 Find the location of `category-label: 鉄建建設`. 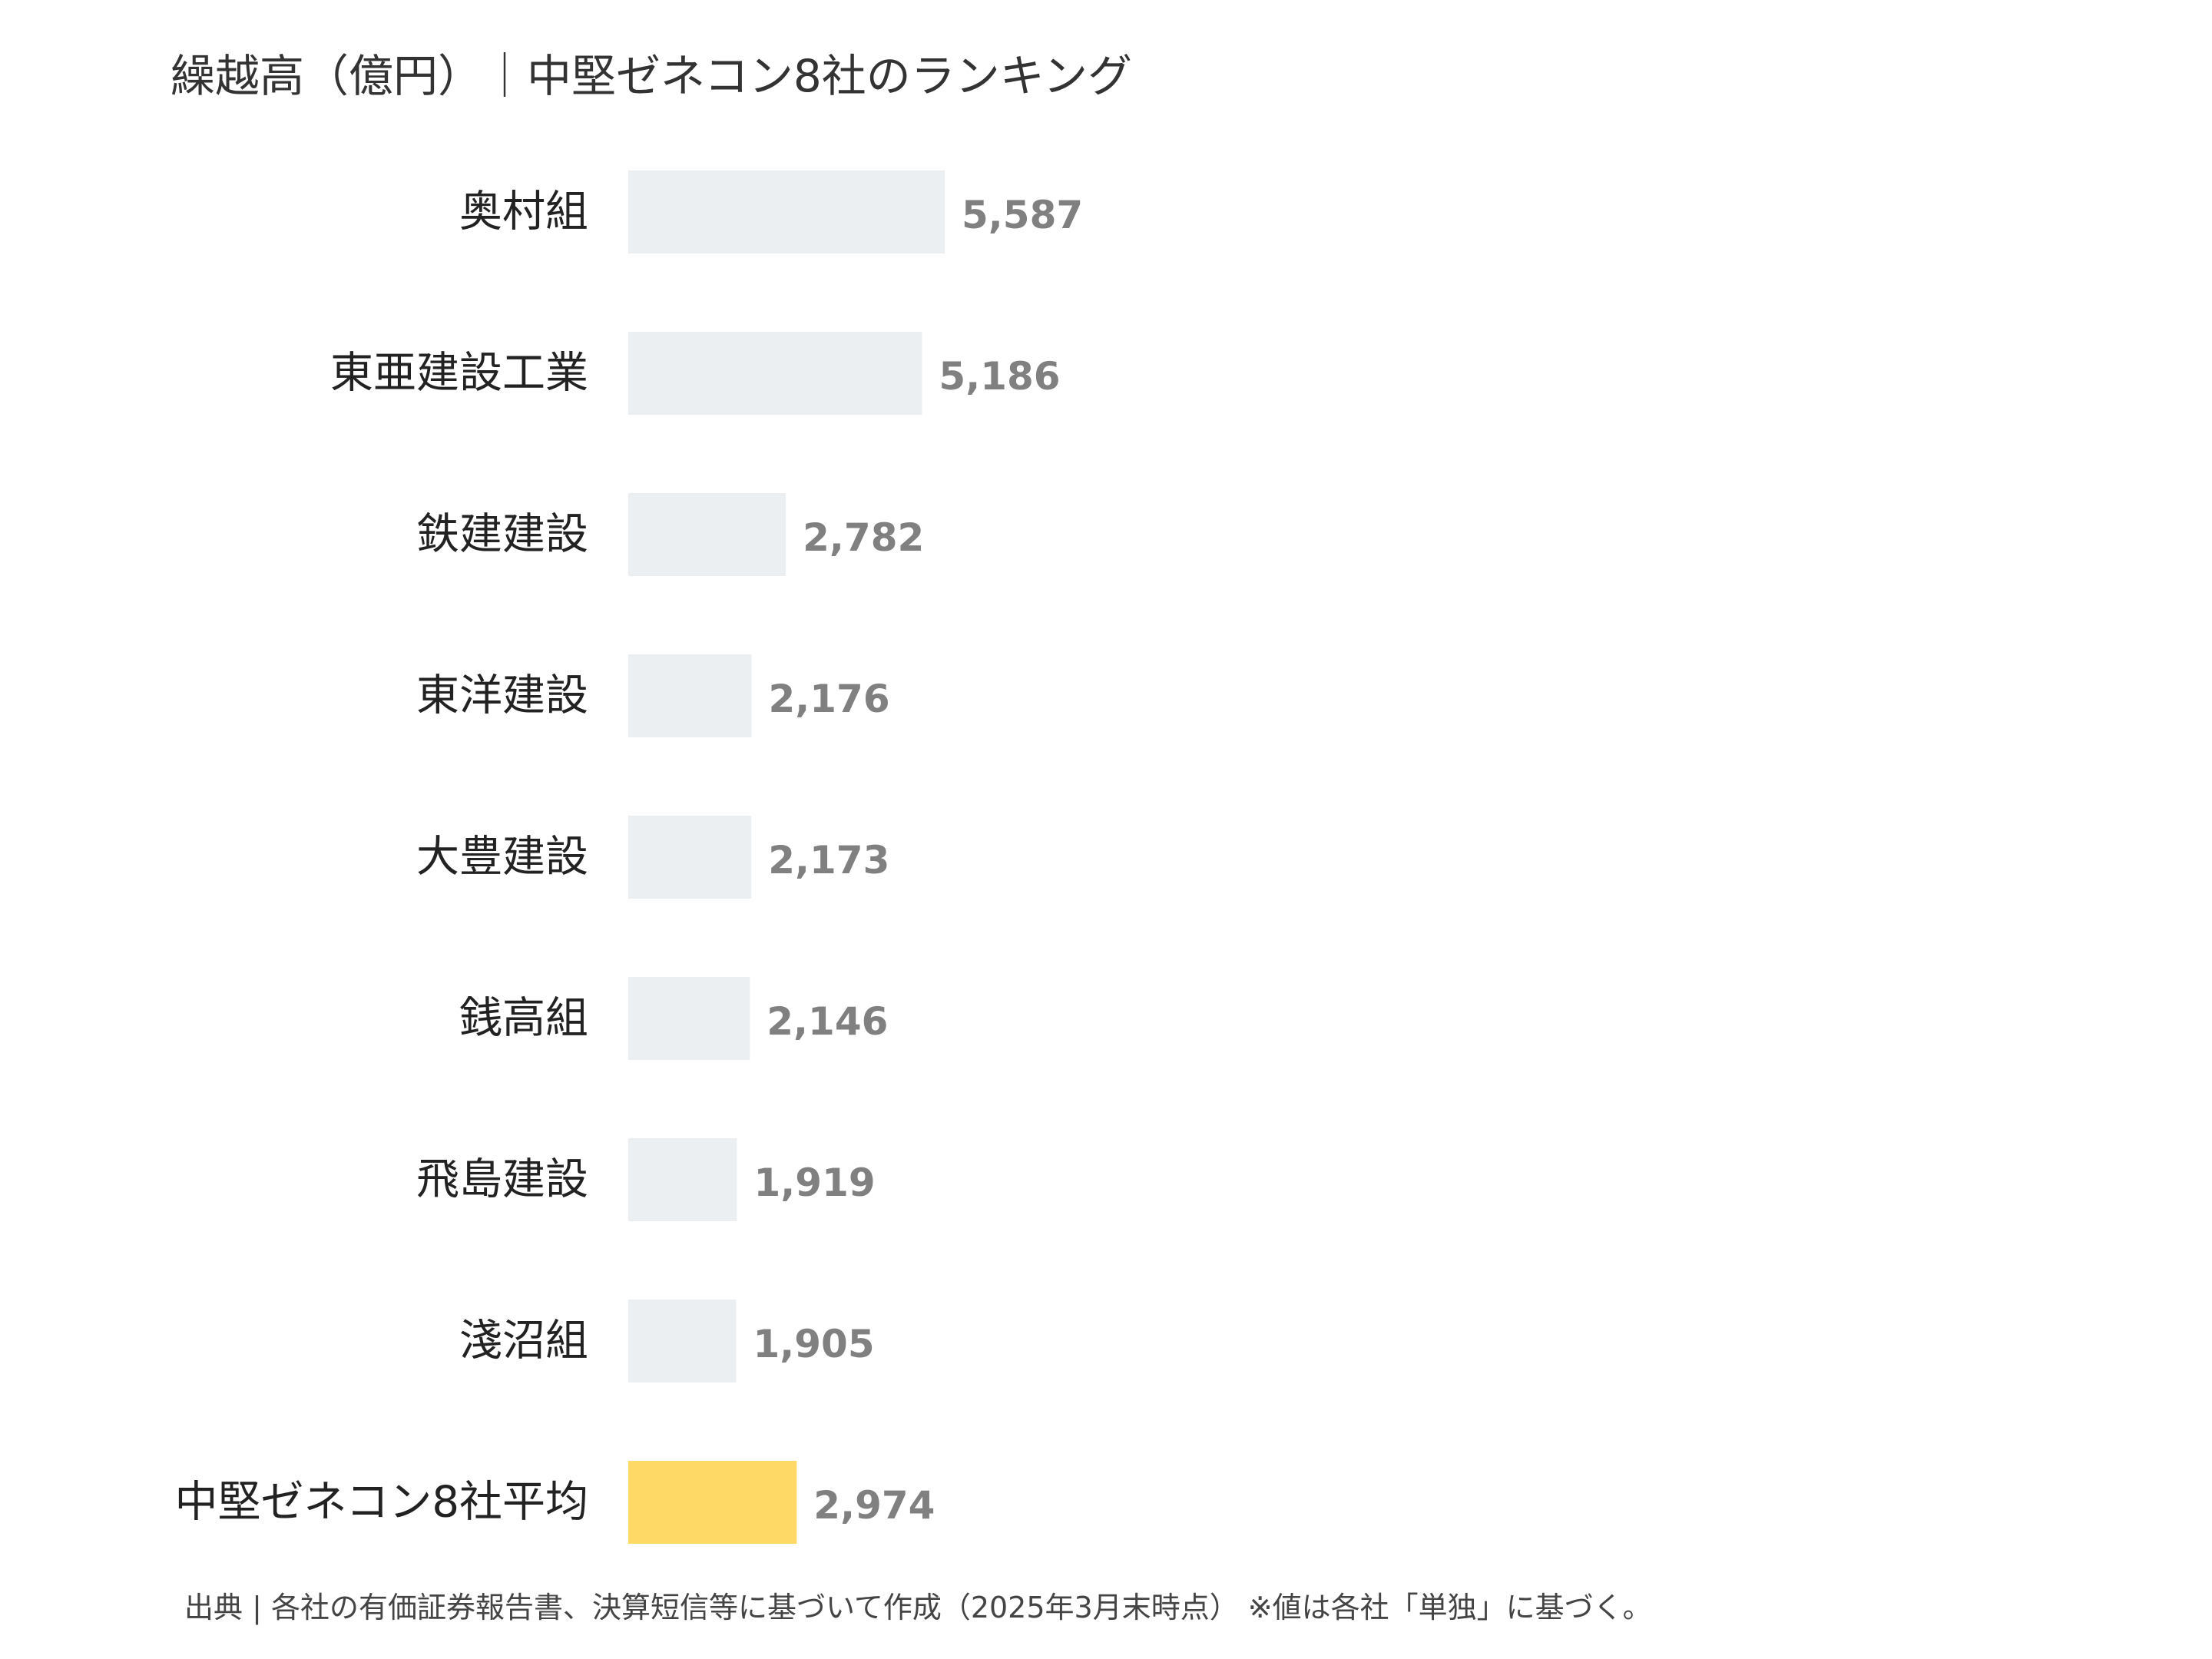

category-label: 鉄建建設 is located at coordinates (502, 535).